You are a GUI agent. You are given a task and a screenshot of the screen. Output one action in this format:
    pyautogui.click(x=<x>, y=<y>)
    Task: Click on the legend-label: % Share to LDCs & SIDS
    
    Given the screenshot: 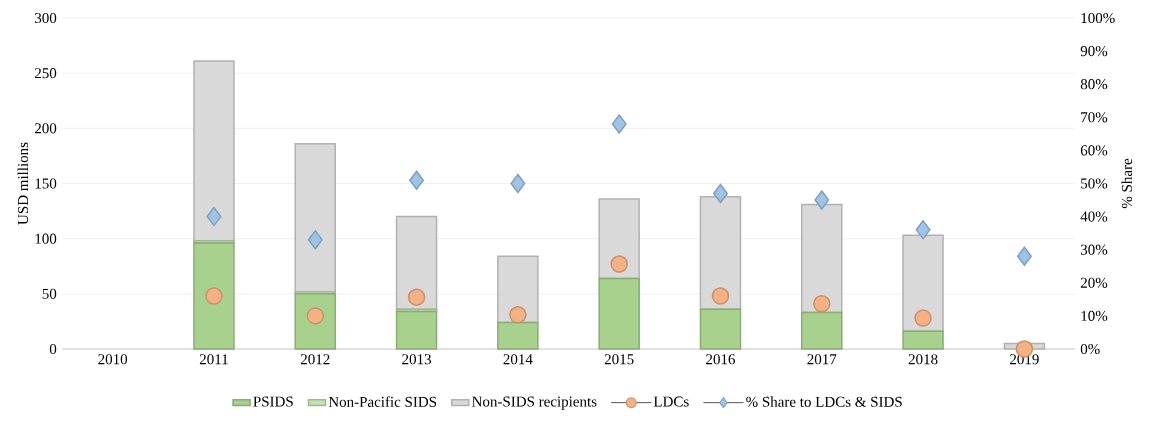 What is the action you would take?
    pyautogui.click(x=824, y=401)
    